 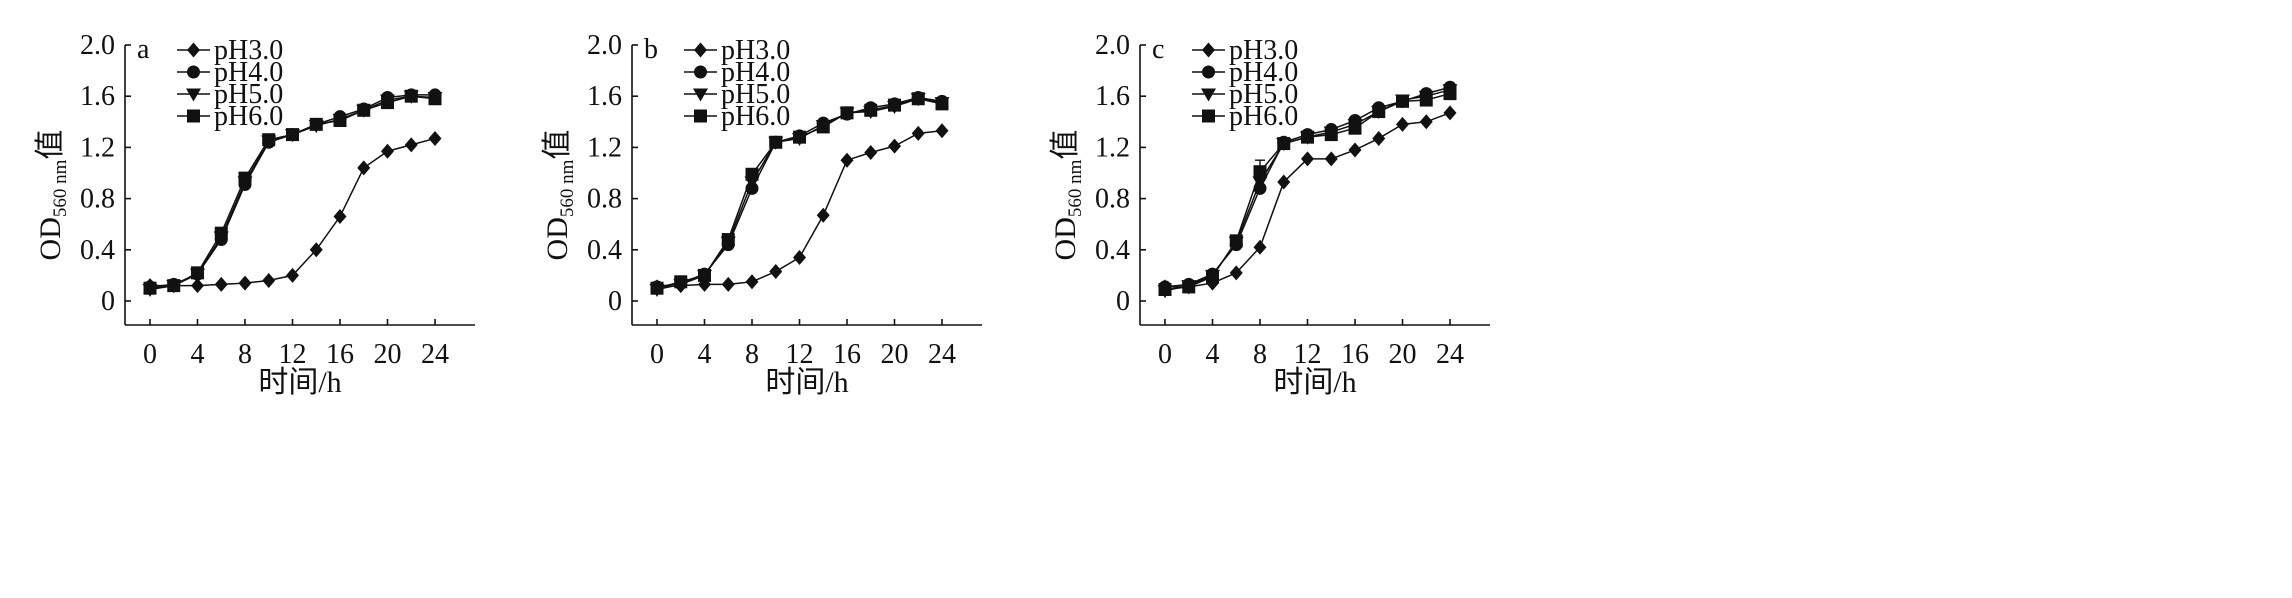 I want to click on panel-letter: c, so click(x=1158, y=49).